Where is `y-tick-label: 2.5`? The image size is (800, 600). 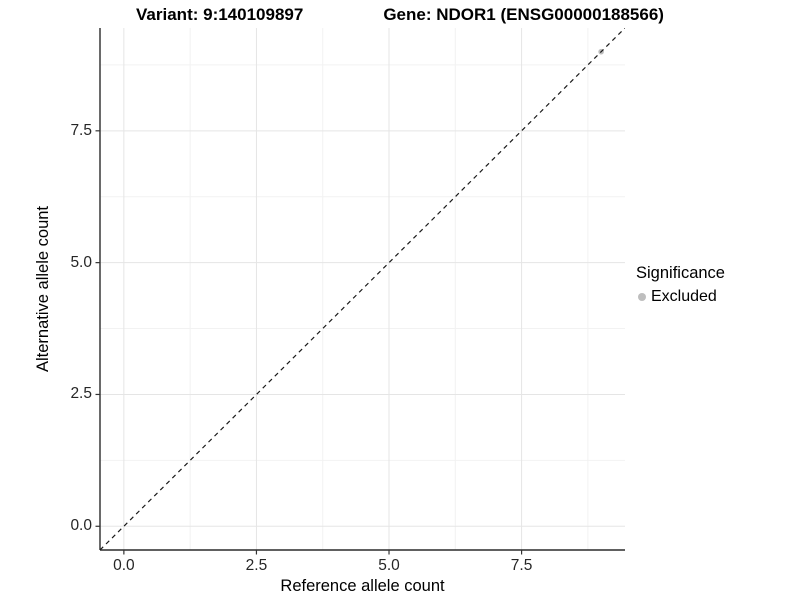
y-tick-label: 2.5 is located at coordinates (81, 394).